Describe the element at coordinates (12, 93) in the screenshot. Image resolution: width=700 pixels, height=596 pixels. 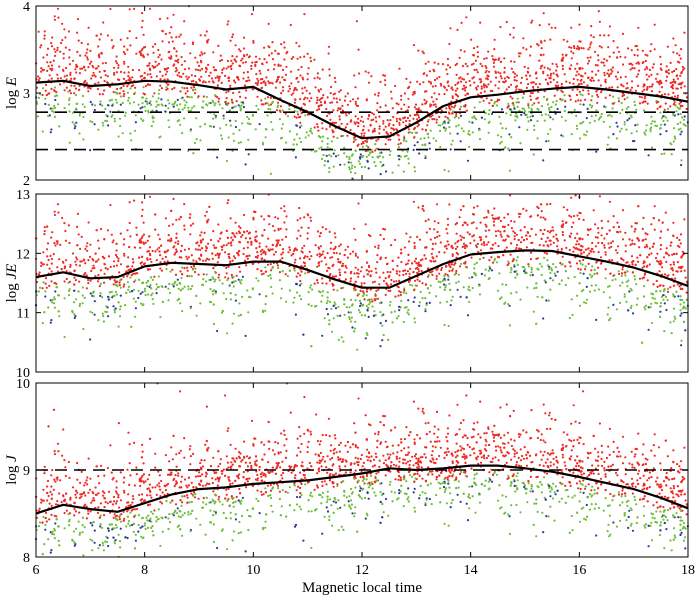
I see `y-axis-title-log-e: log E` at that location.